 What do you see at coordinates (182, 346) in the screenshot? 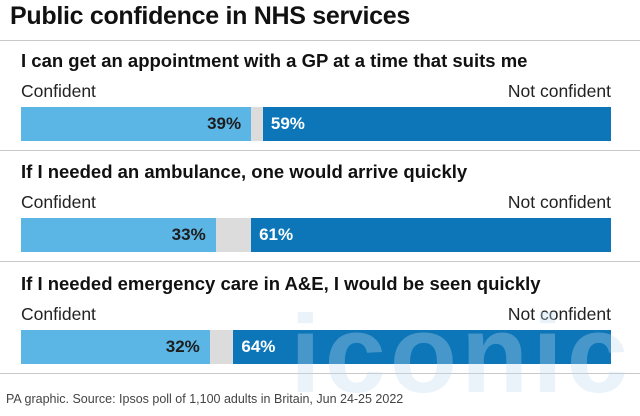
I see `value-label-confident: 32%` at bounding box center [182, 346].